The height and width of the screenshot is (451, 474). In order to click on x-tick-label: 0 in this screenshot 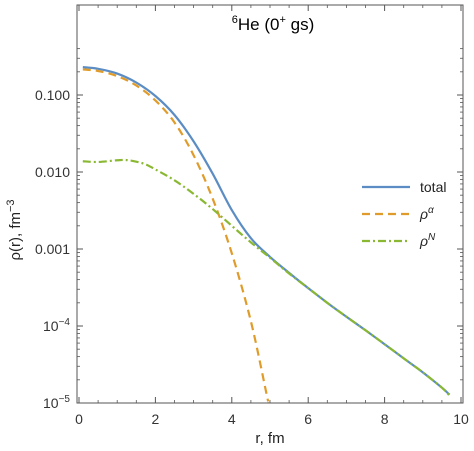, I will do `click(79, 419)`.